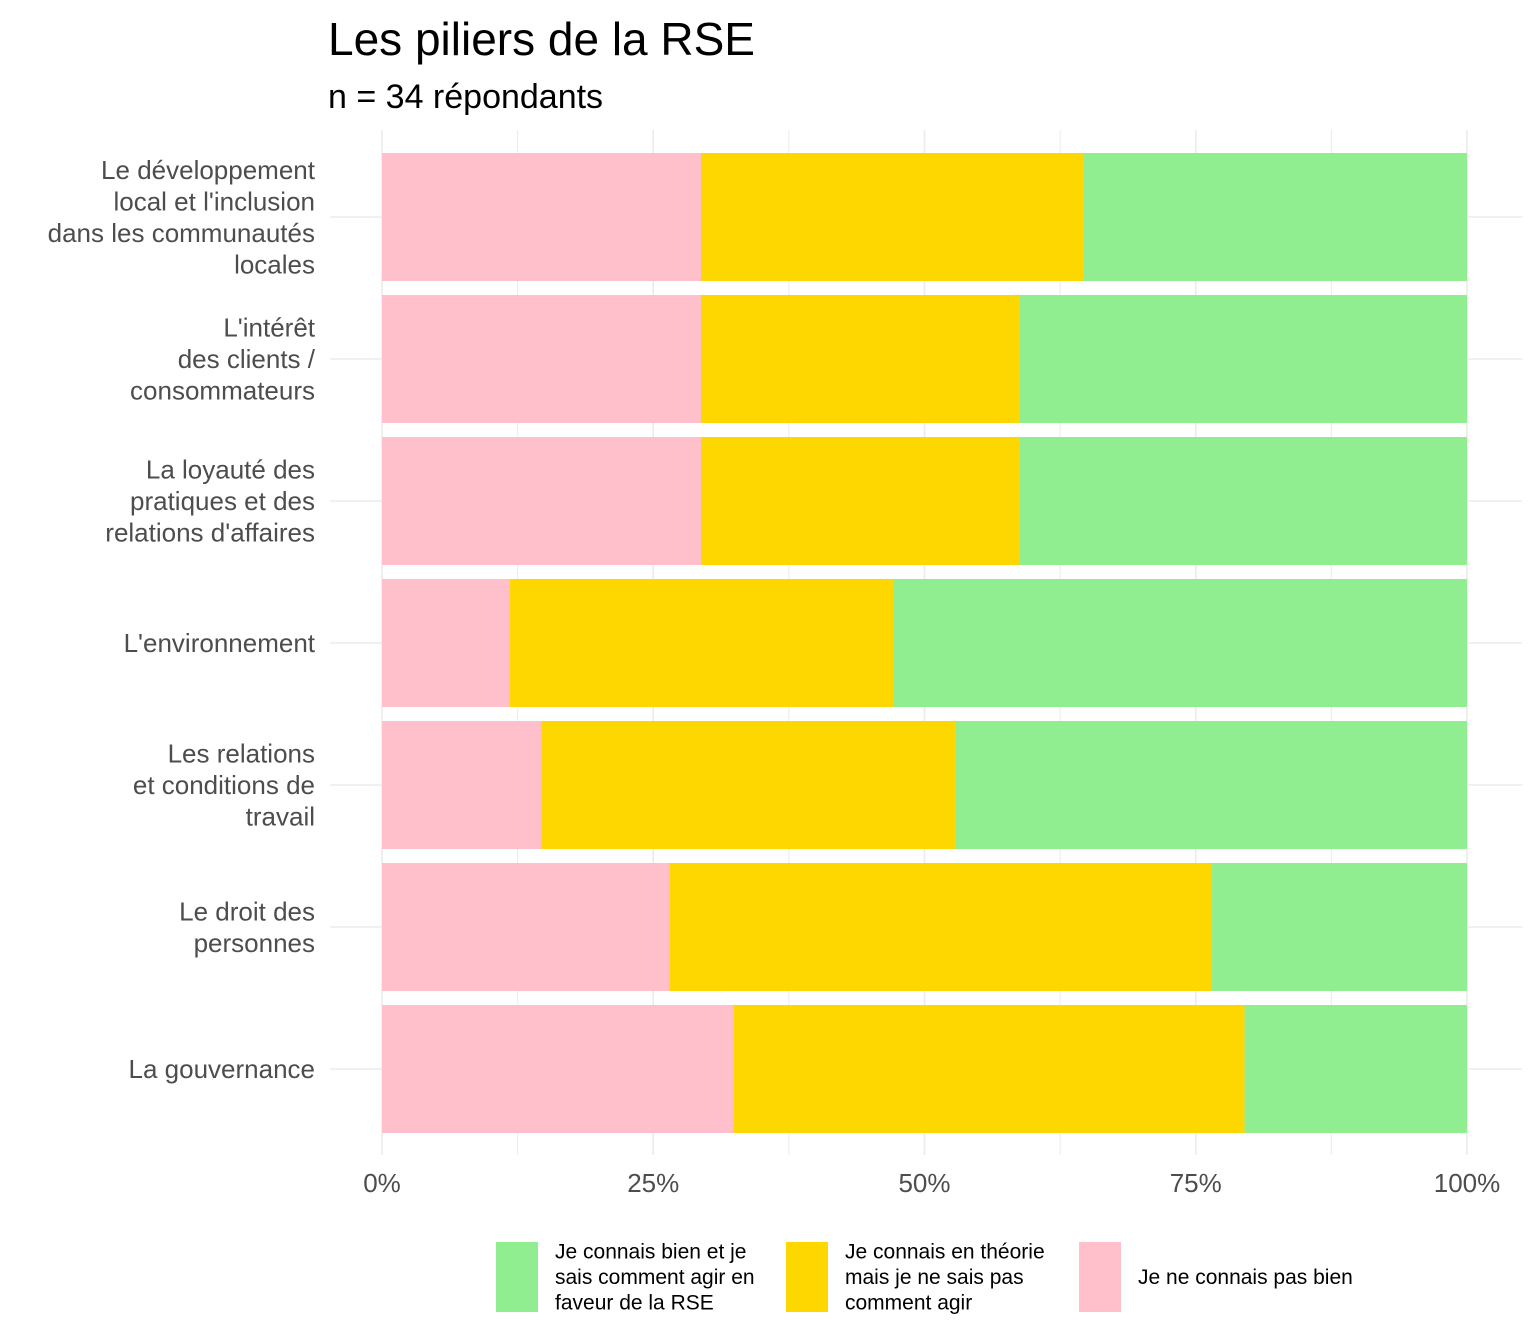 The height and width of the screenshot is (1344, 1536). Describe the element at coordinates (223, 359) in the screenshot. I see `y-axis-label: L'intérêt des clients / consommateurs` at that location.